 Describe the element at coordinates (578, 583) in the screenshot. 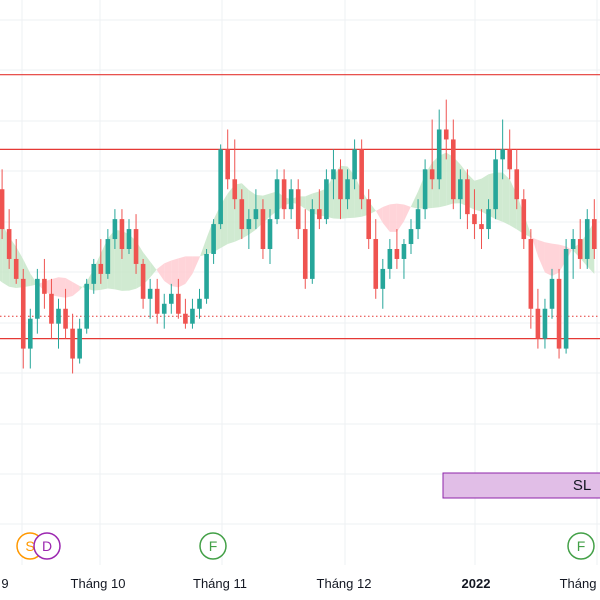

I see `x-tick-label: Tháng` at that location.